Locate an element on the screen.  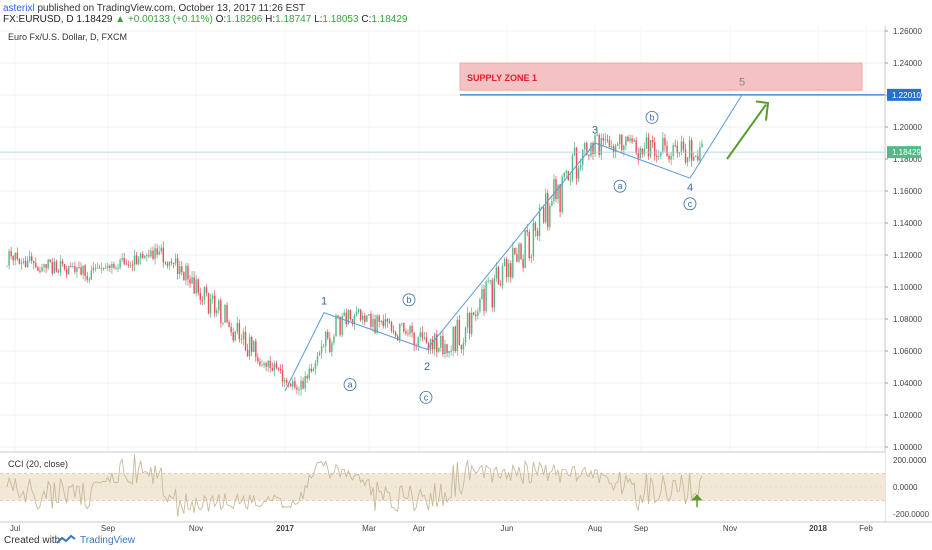
time-tick-label: 2017 is located at coordinates (285, 528).